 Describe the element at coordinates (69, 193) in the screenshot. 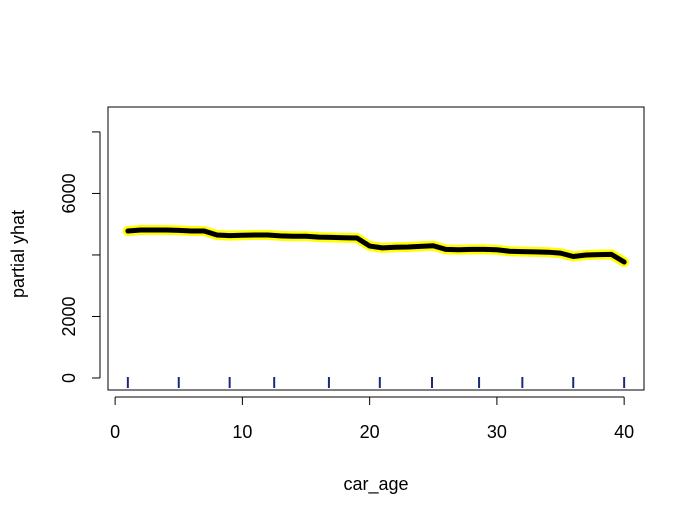

I see `y-tick-label: 6000` at that location.